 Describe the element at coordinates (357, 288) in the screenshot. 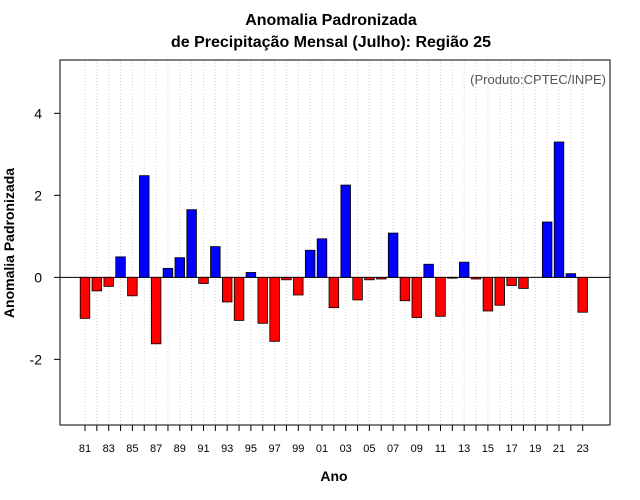

I see `bar-2004` at that location.